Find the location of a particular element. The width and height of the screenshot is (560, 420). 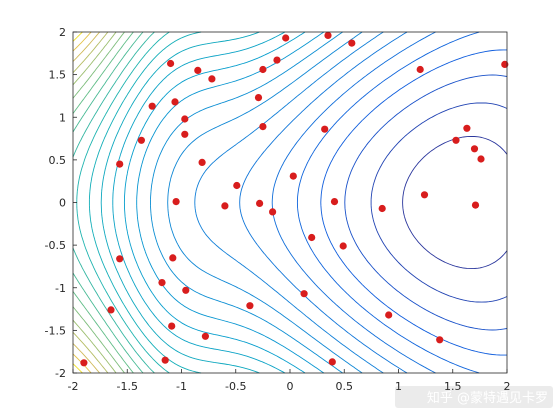

x-tick-label: -0.5 is located at coordinates (235, 386).